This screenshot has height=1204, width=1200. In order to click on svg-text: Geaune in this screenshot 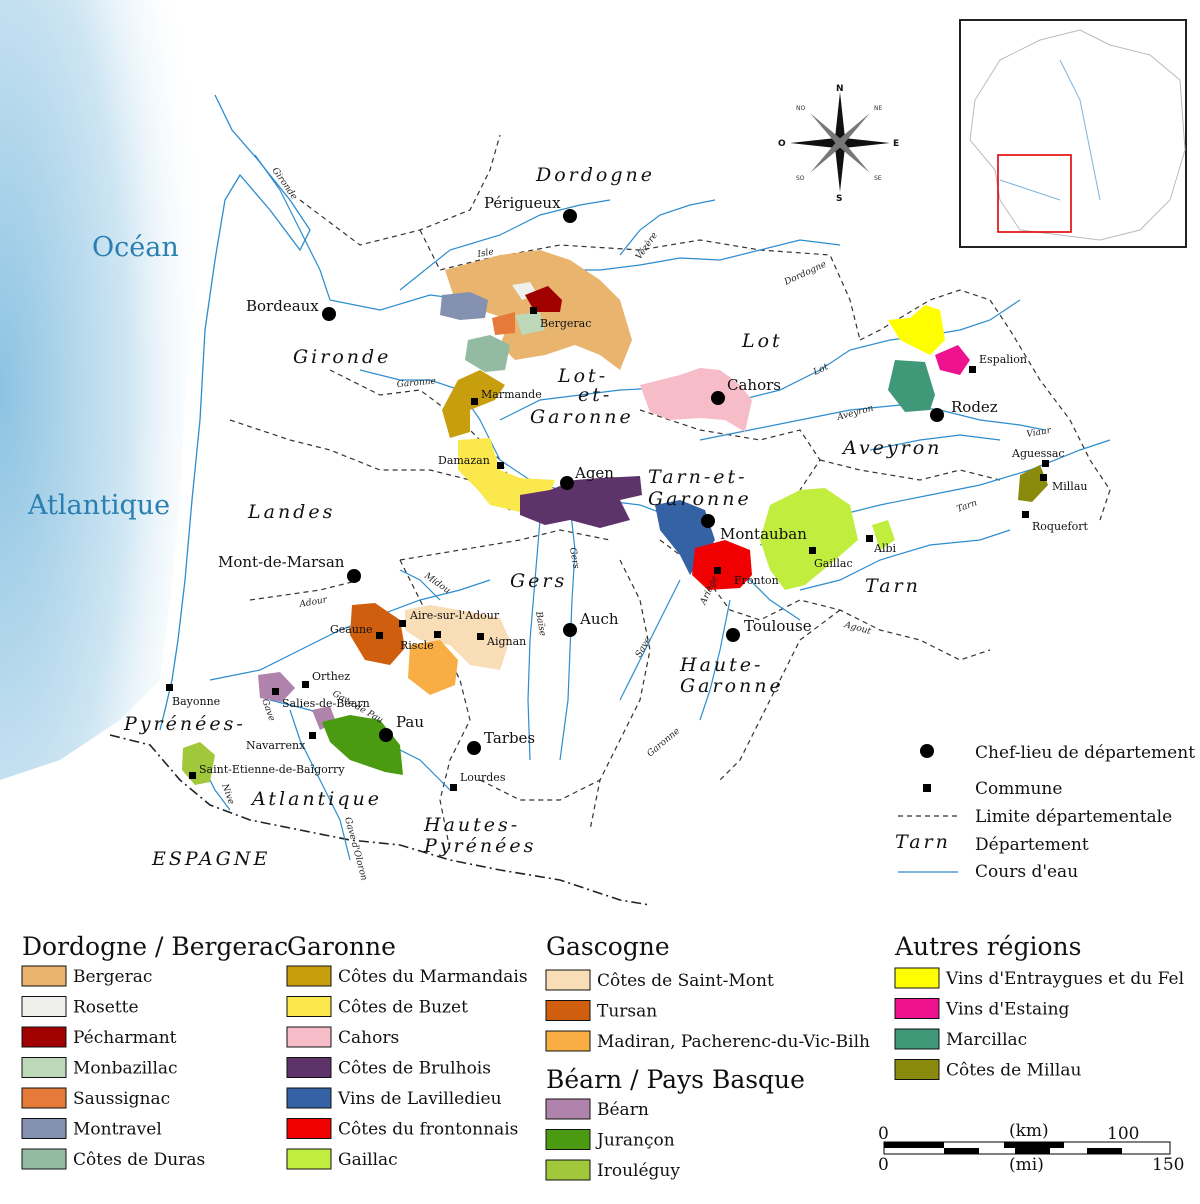, I will do `click(351, 629)`.